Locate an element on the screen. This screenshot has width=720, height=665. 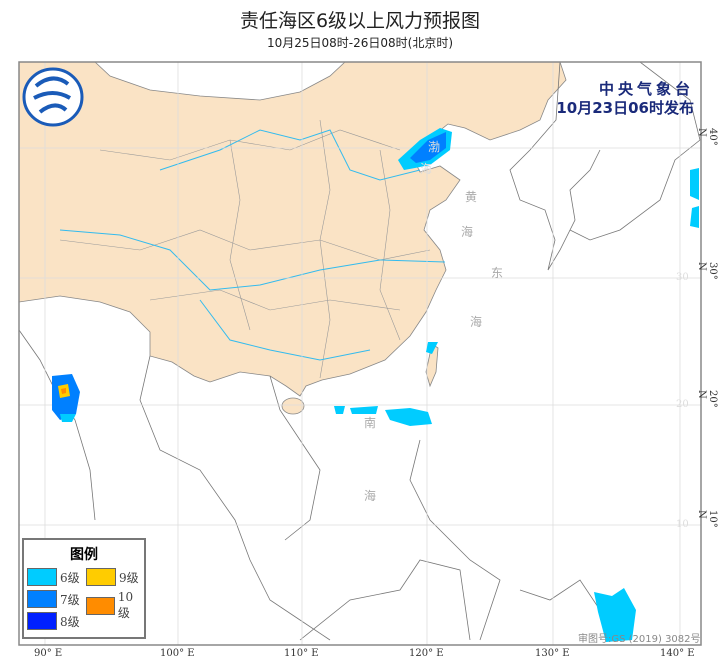
legend-title: 图例 is located at coordinates (84, 555).